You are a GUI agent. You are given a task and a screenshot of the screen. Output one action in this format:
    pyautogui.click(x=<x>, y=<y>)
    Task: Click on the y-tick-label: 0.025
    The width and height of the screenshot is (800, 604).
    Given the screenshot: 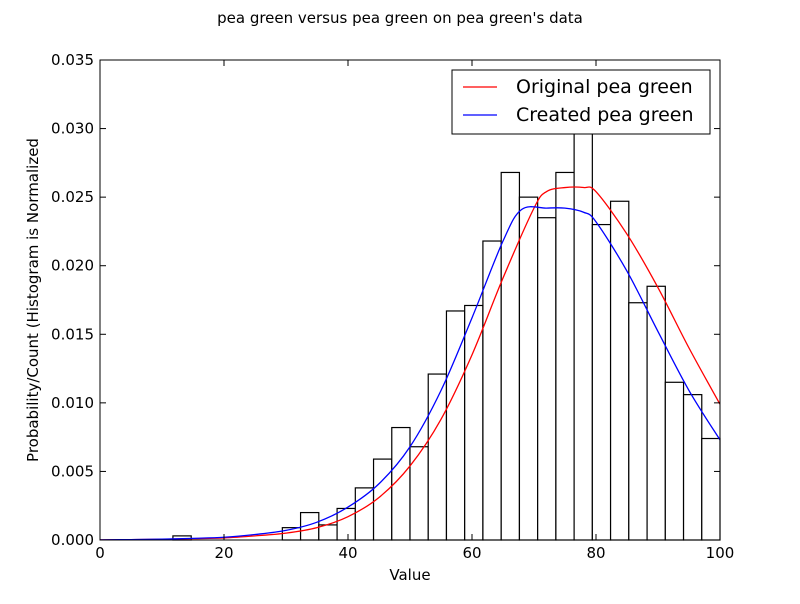 What is the action you would take?
    pyautogui.click(x=72, y=197)
    